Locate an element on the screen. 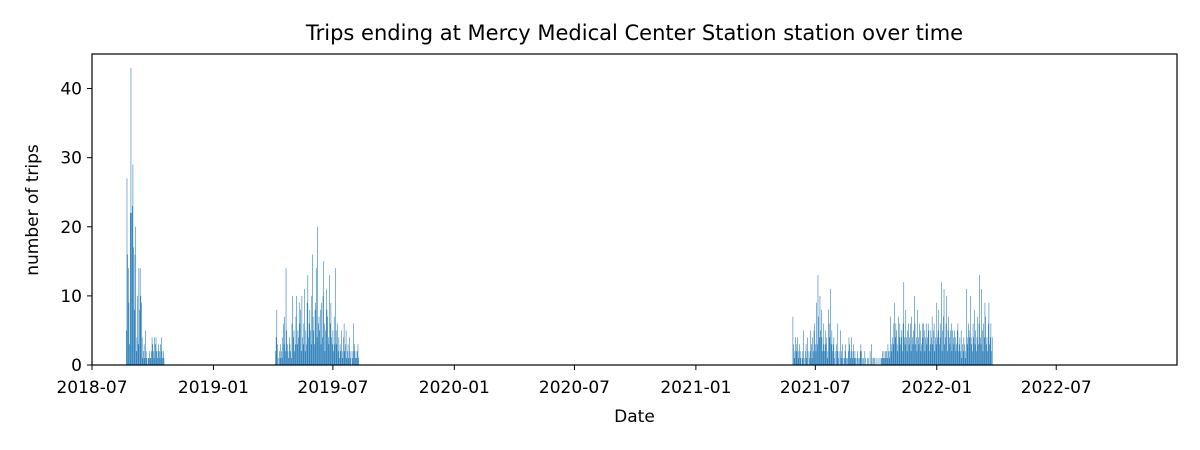  x-tick-label: 2018-07 is located at coordinates (91, 388).